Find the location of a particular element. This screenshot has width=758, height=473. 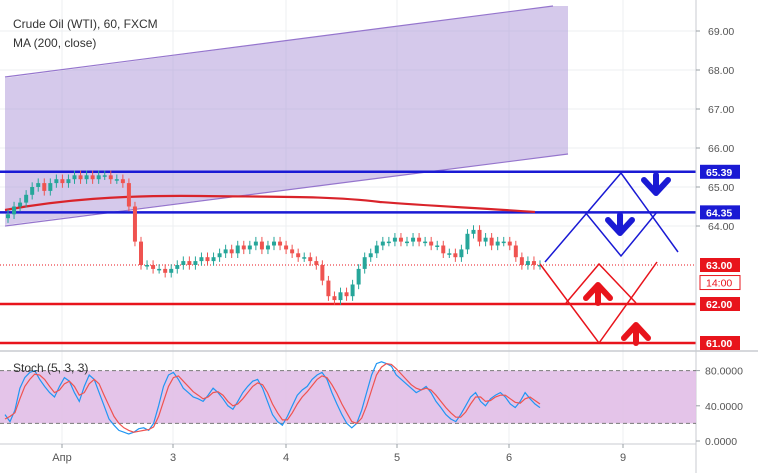

channel-lower-line is located at coordinates (286, 190).